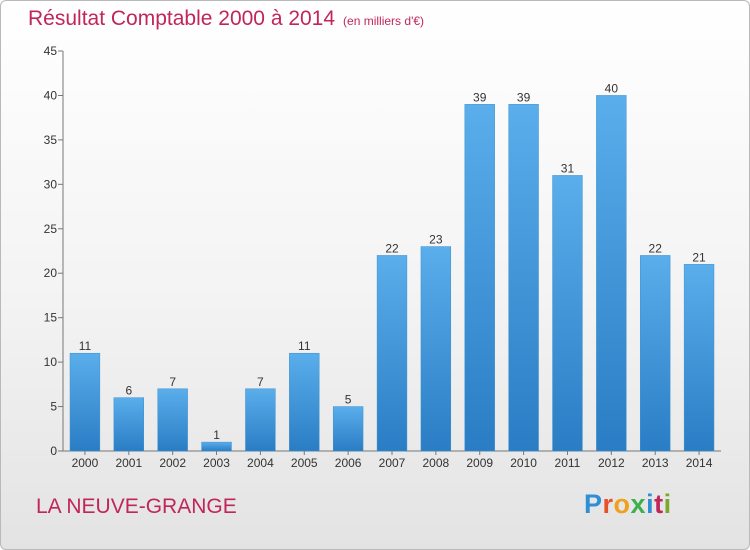  Describe the element at coordinates (182, 18) in the screenshot. I see `chart-title: Résultat Comptable 2000 à 2014` at that location.